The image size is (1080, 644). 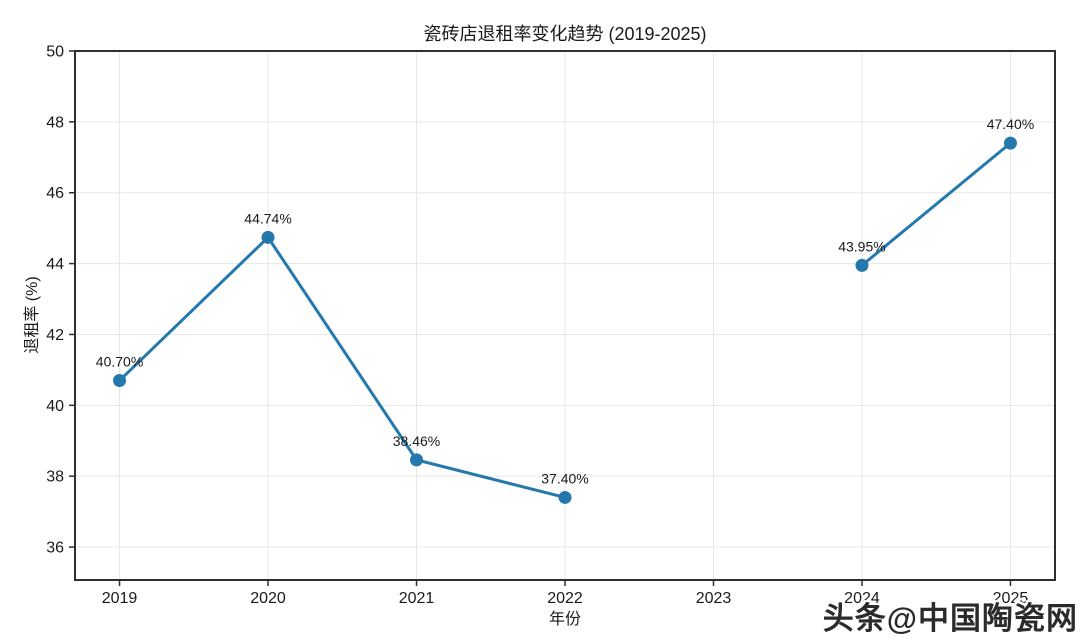 I want to click on x-tick-label: 2019, so click(x=120, y=598).